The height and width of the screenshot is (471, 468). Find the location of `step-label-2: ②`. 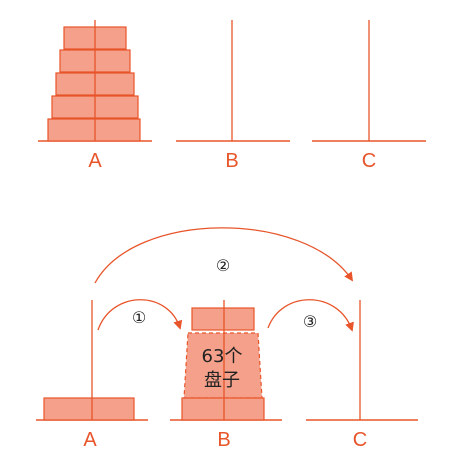

step-label-2: ② is located at coordinates (223, 265).